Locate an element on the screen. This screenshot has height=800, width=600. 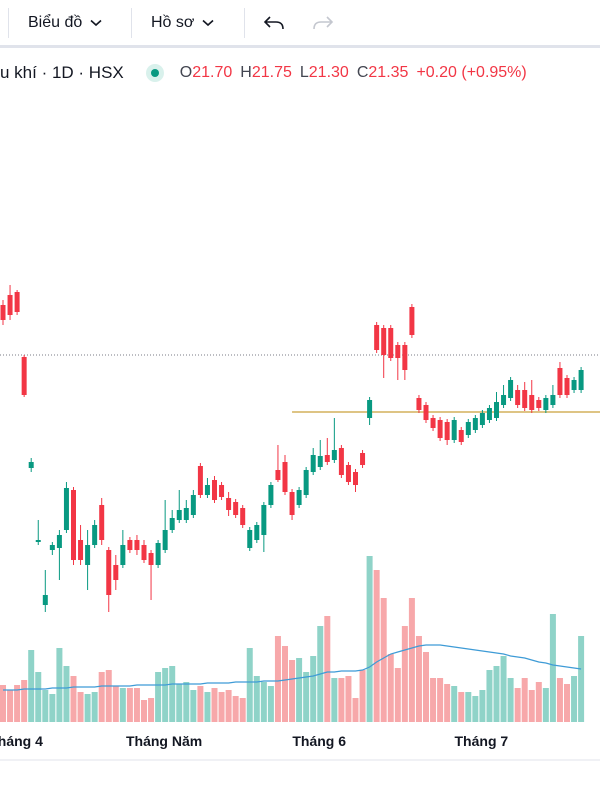
symbol: u khí · 1D · HSX is located at coordinates (62, 72).